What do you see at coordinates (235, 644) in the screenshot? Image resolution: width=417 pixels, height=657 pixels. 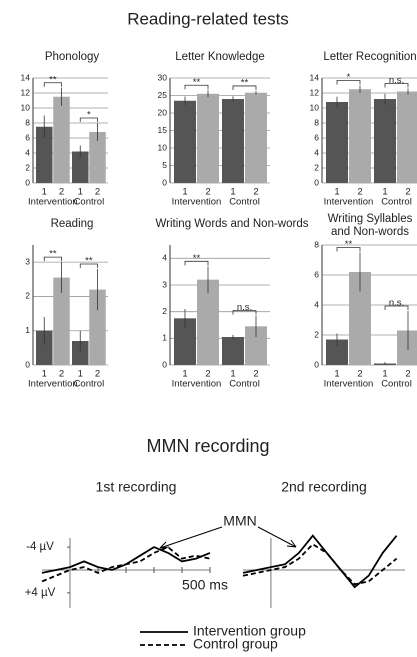 I see `legend-label: Control group` at bounding box center [235, 644].